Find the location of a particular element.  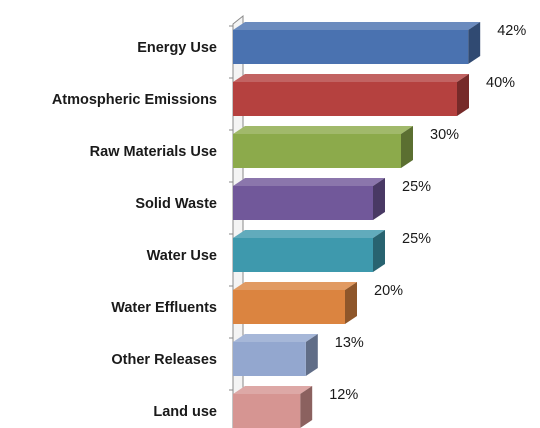

bar-water-use is located at coordinates (309, 251).